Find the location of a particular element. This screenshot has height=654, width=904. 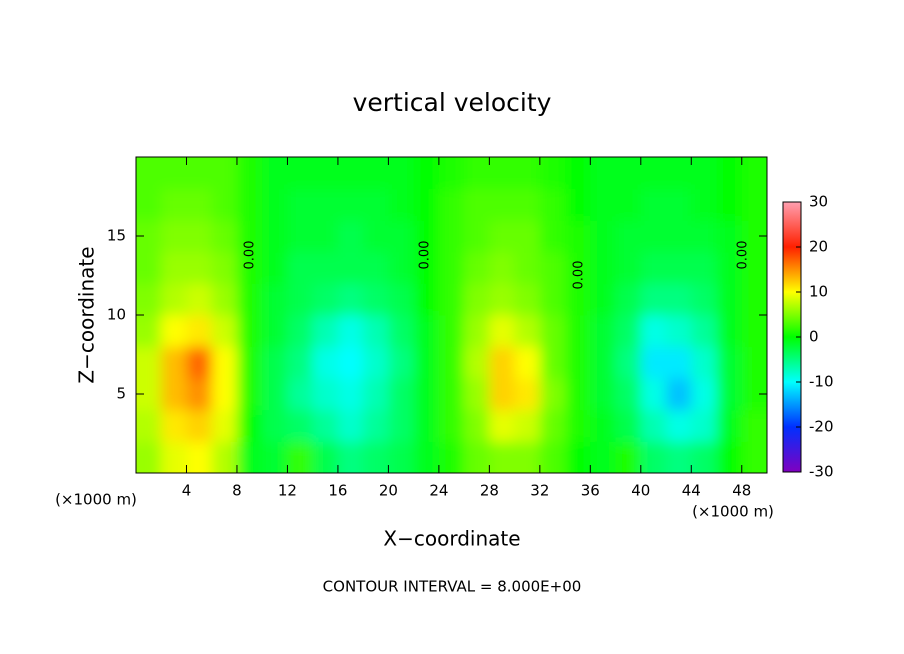

x-axis-label: X−coordinate is located at coordinates (451, 539).